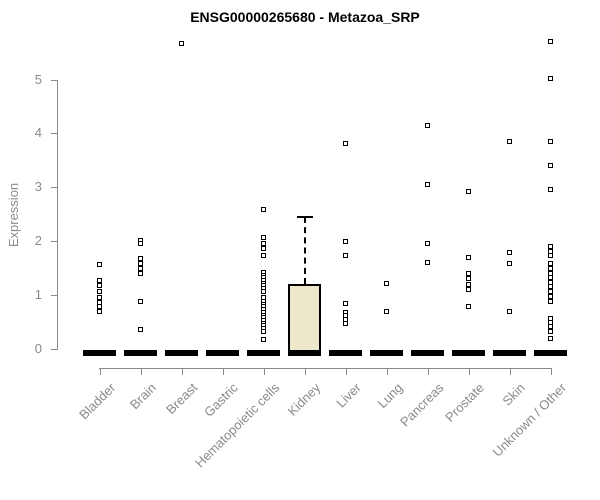  What do you see at coordinates (38, 187) in the screenshot?
I see `y-tick-label: 3` at bounding box center [38, 187].